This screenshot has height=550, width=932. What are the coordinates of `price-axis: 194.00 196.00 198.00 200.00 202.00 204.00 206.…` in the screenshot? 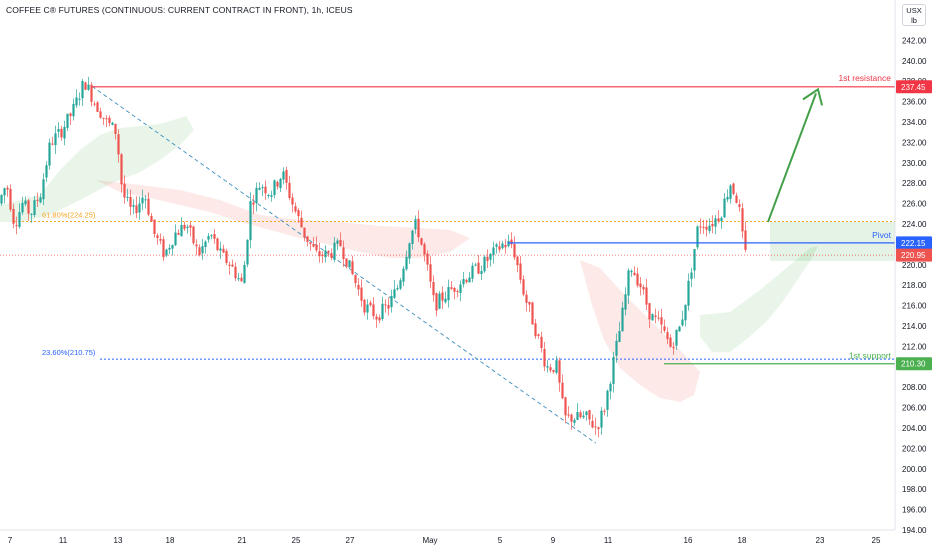 It's located at (913, 267).